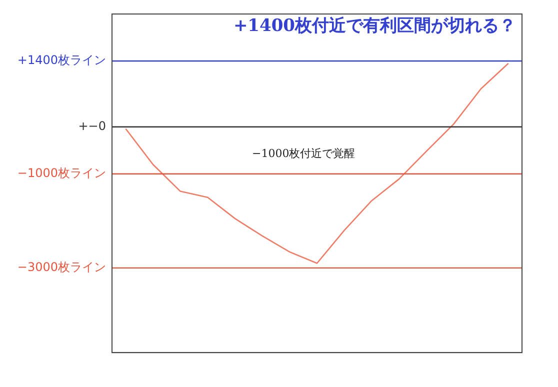 Image resolution: width=558 pixels, height=387 pixels. What do you see at coordinates (61, 173) in the screenshot?
I see `y-tick-label: −1000枚ライン` at bounding box center [61, 173].